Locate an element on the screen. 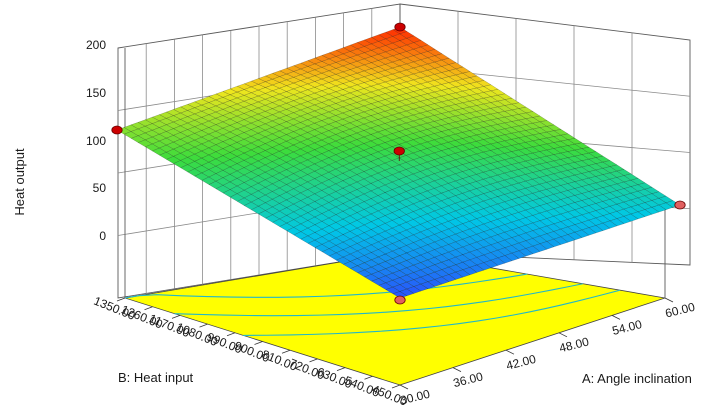  x-tick-label: 54.00 is located at coordinates (627, 327).